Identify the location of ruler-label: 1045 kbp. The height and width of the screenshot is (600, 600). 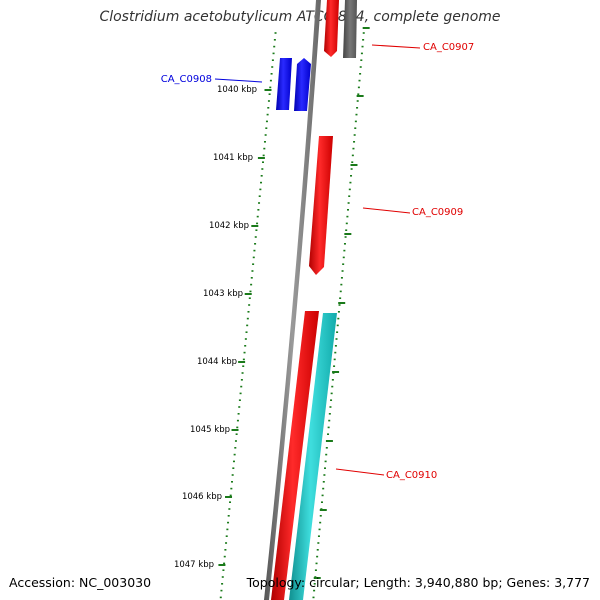
(210, 430).